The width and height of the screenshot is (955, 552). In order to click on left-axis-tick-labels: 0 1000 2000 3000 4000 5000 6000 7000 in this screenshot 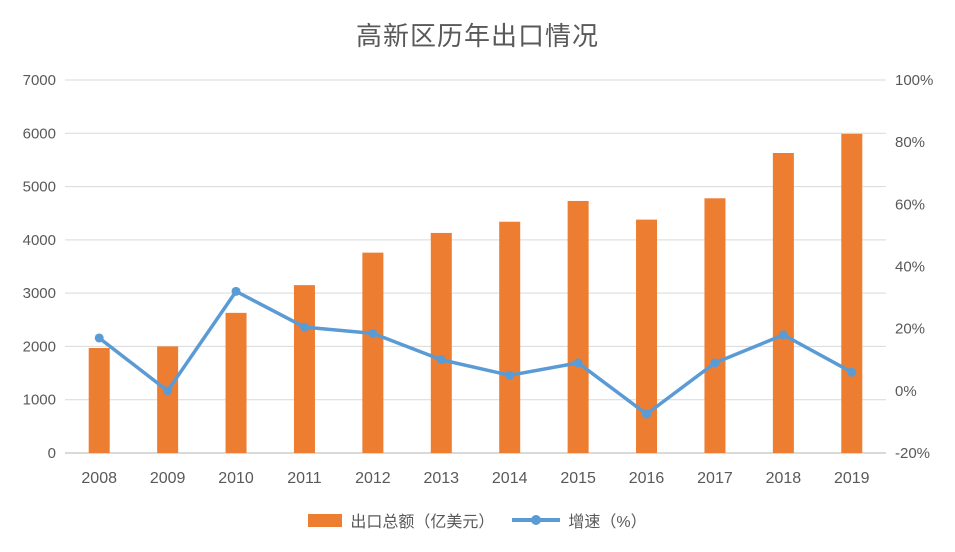, I will do `click(39, 267)`.